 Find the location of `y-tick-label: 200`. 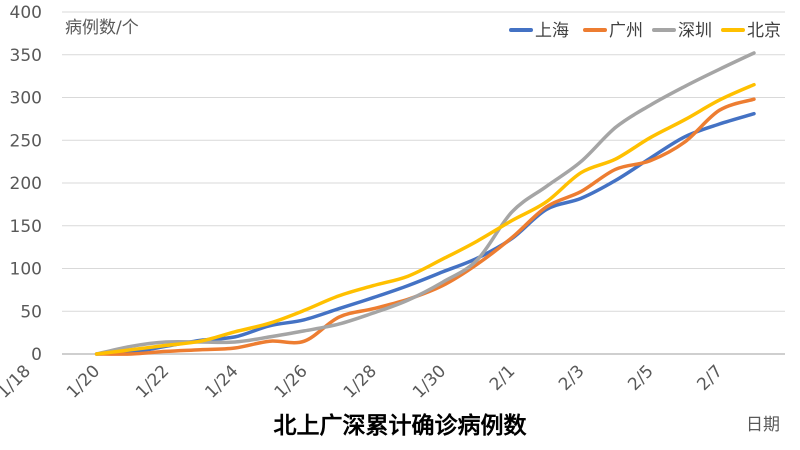

y-tick-label: 200 is located at coordinates (26, 184).